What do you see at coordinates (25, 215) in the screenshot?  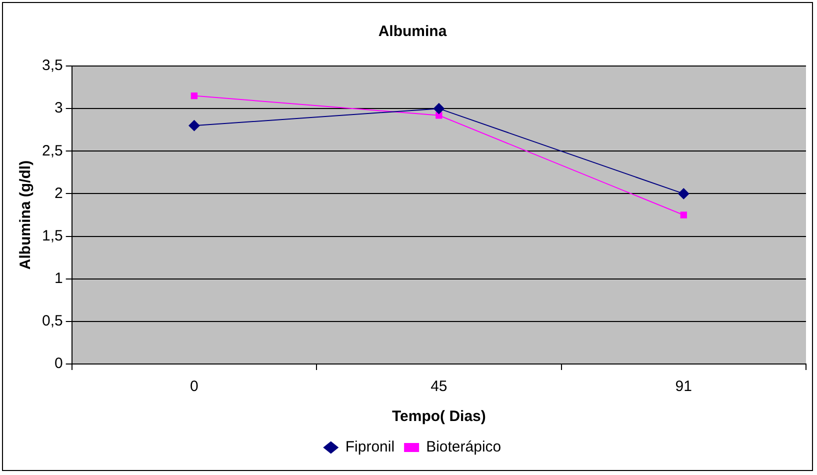 I see `y-axis-title: Albumina (g/dl)` at bounding box center [25, 215].